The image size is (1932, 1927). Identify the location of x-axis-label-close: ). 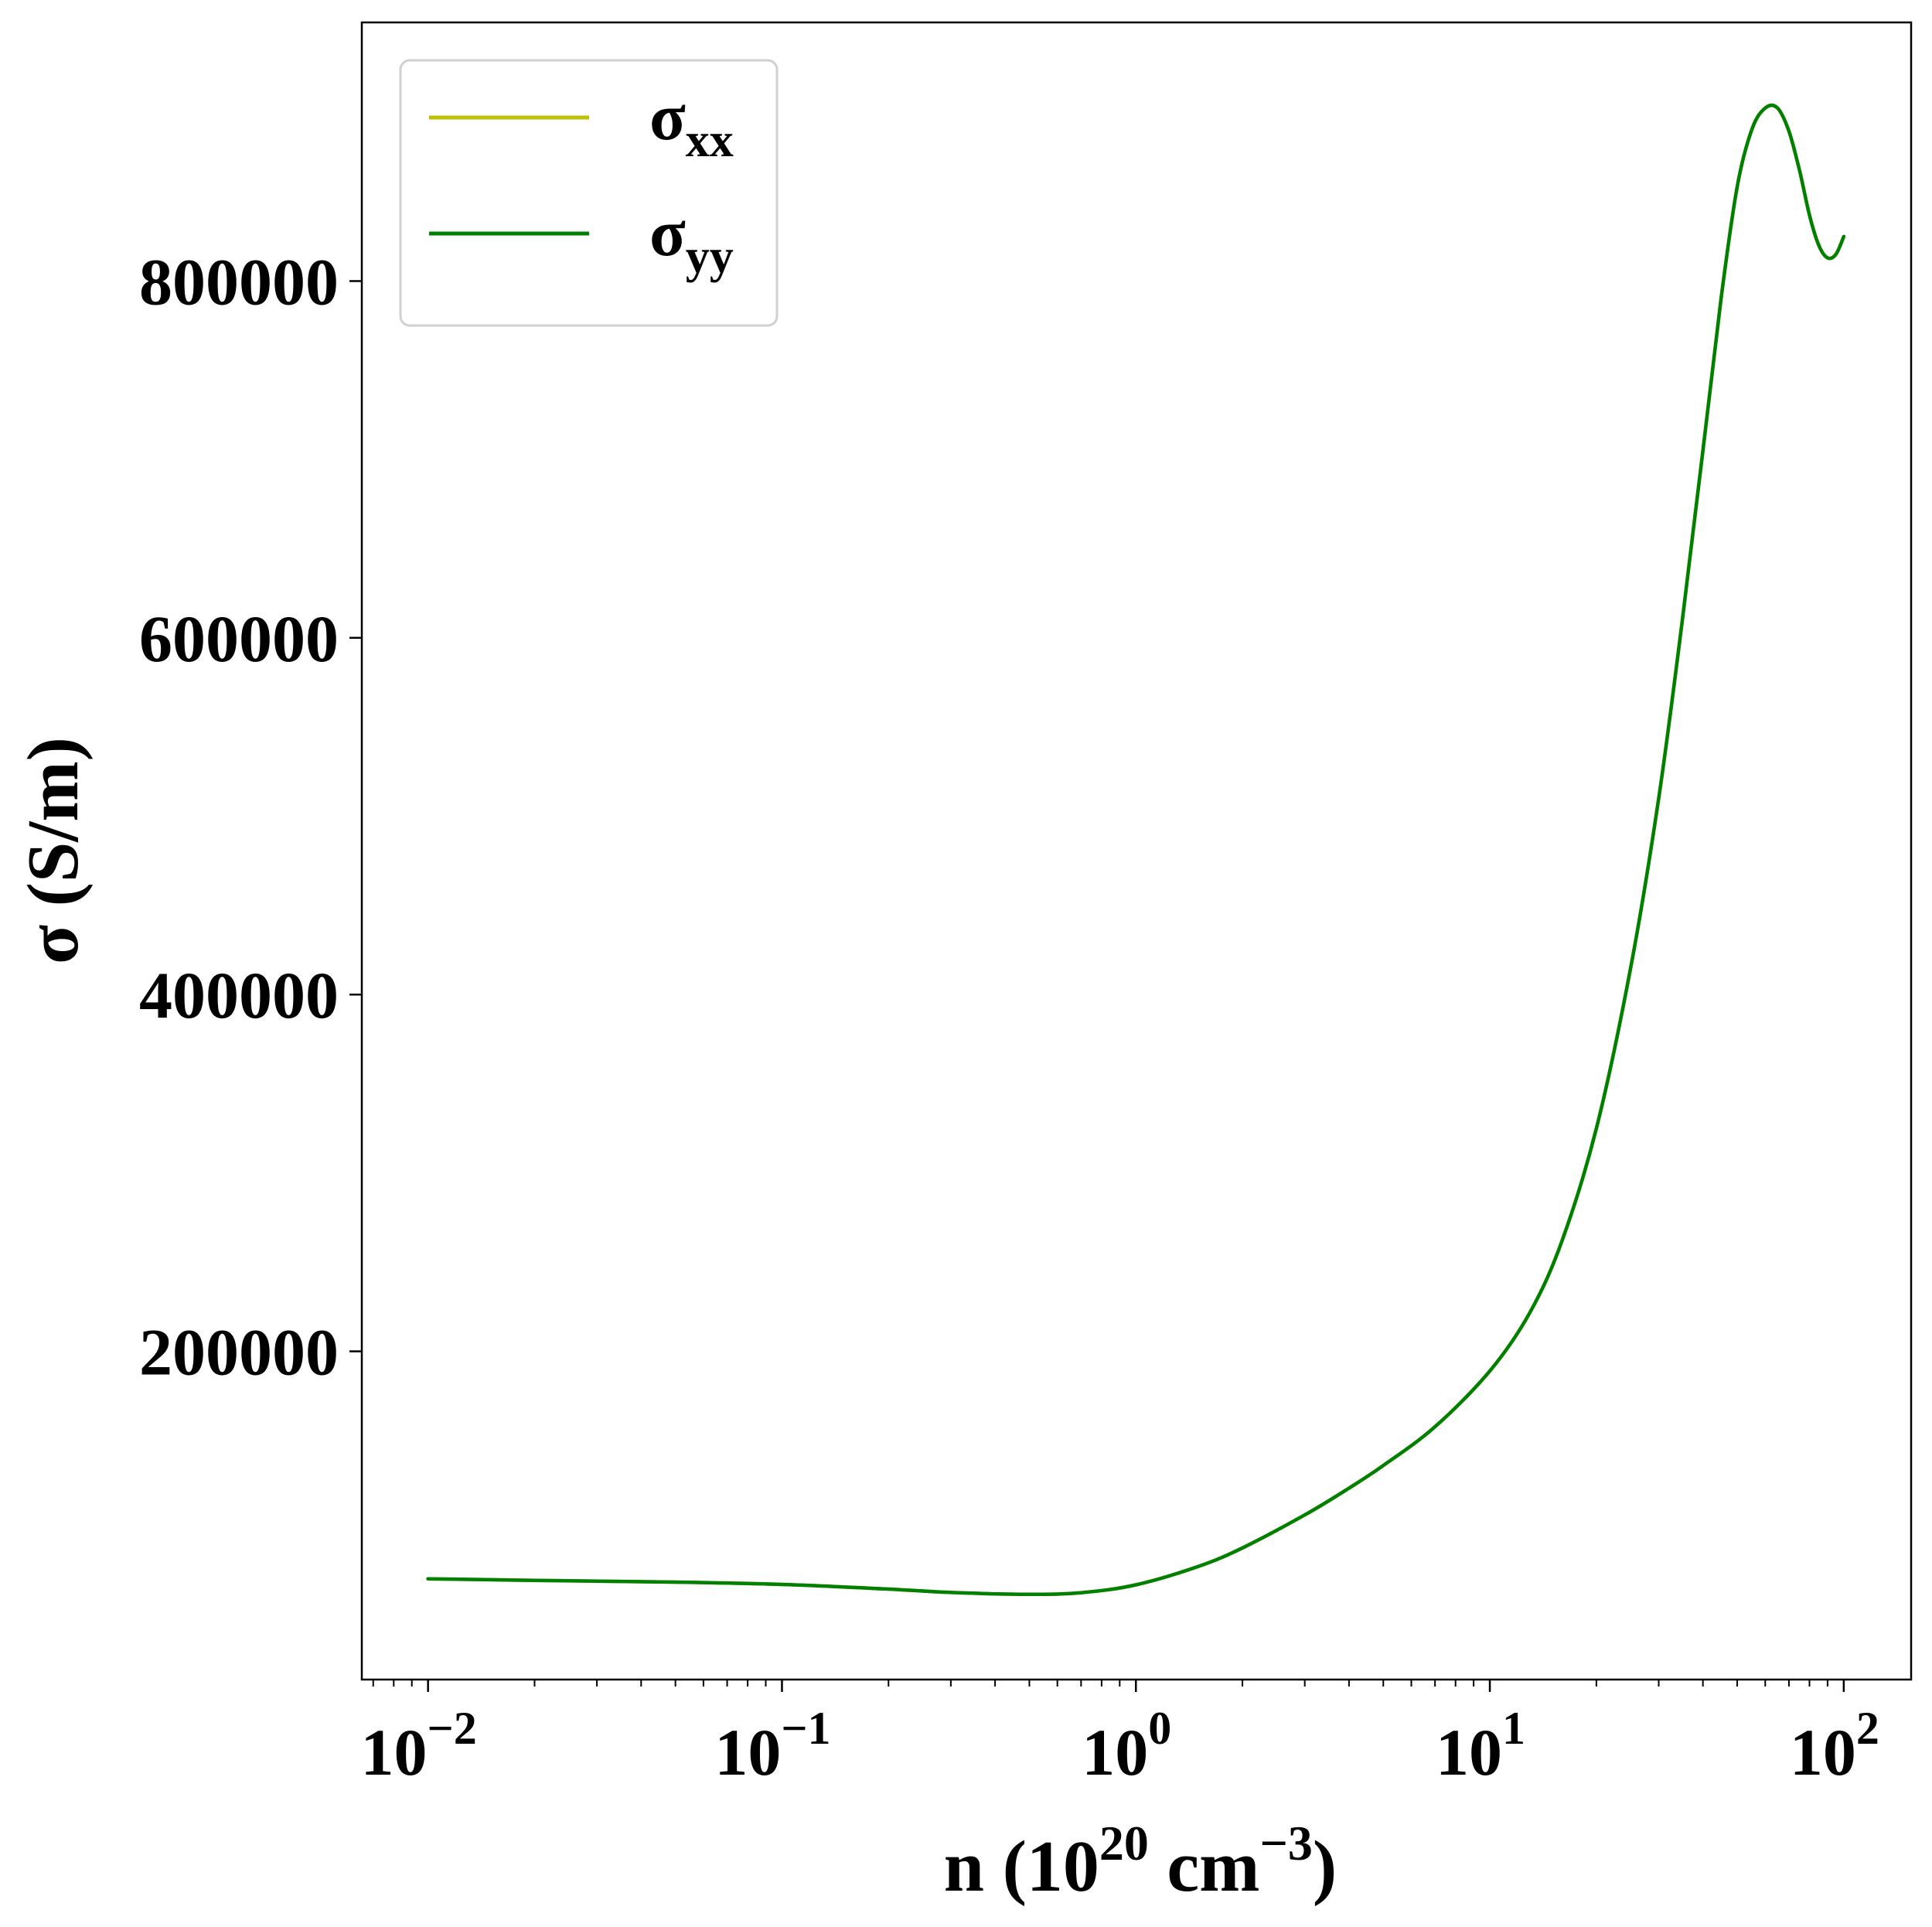
(1325, 1866).